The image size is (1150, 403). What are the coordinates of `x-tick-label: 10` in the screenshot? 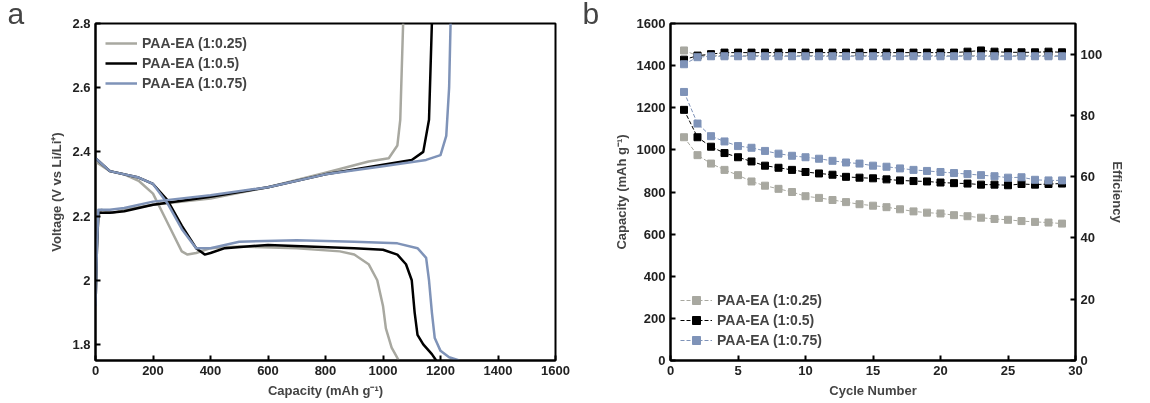 It's located at (805, 370).